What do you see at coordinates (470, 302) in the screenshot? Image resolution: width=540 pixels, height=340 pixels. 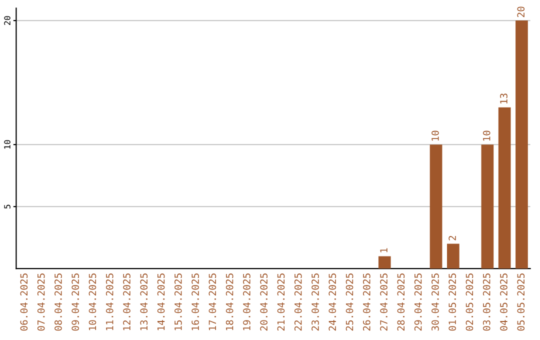 I see `x-tick-label: 02.05.2025` at bounding box center [470, 302].